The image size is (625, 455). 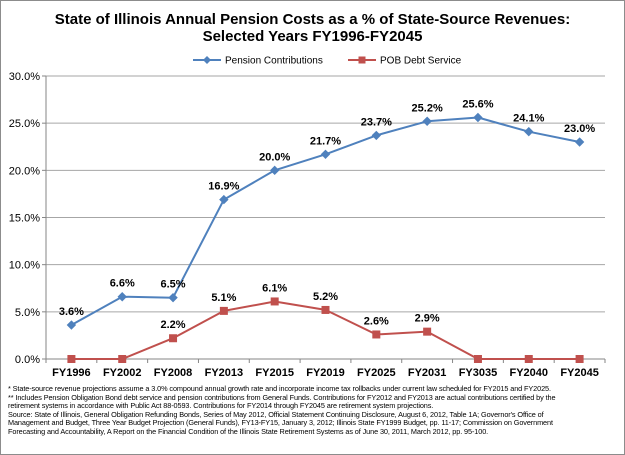 What do you see at coordinates (223, 187) in the screenshot?
I see `data-label: 16.9%` at bounding box center [223, 187].